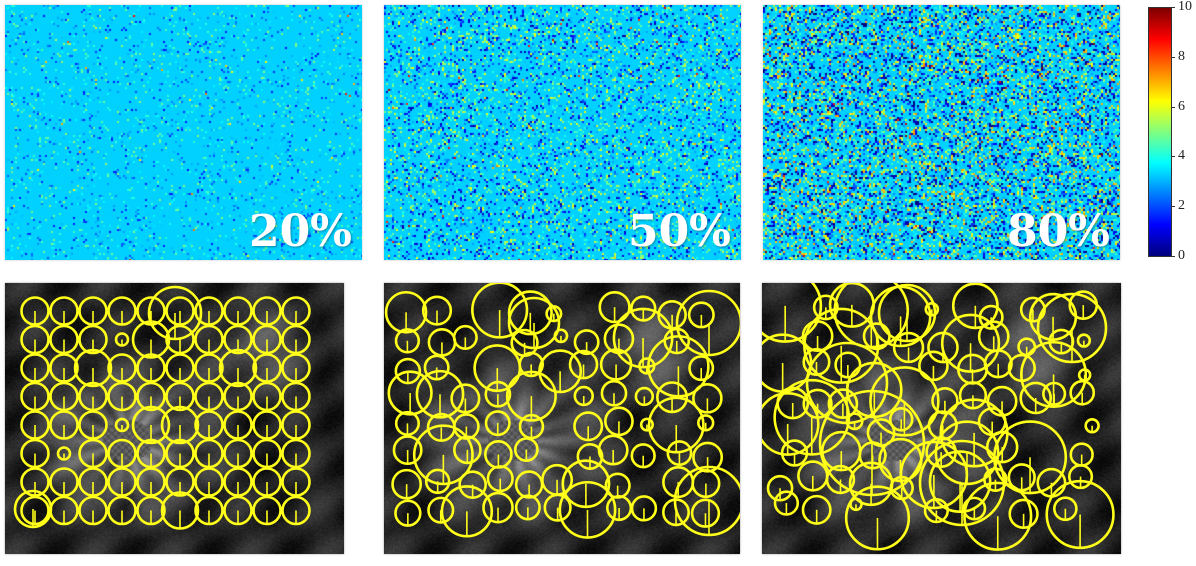 This screenshot has width=1196, height=566. I want to click on noise-map-panel-80: 80%, so click(941, 132).